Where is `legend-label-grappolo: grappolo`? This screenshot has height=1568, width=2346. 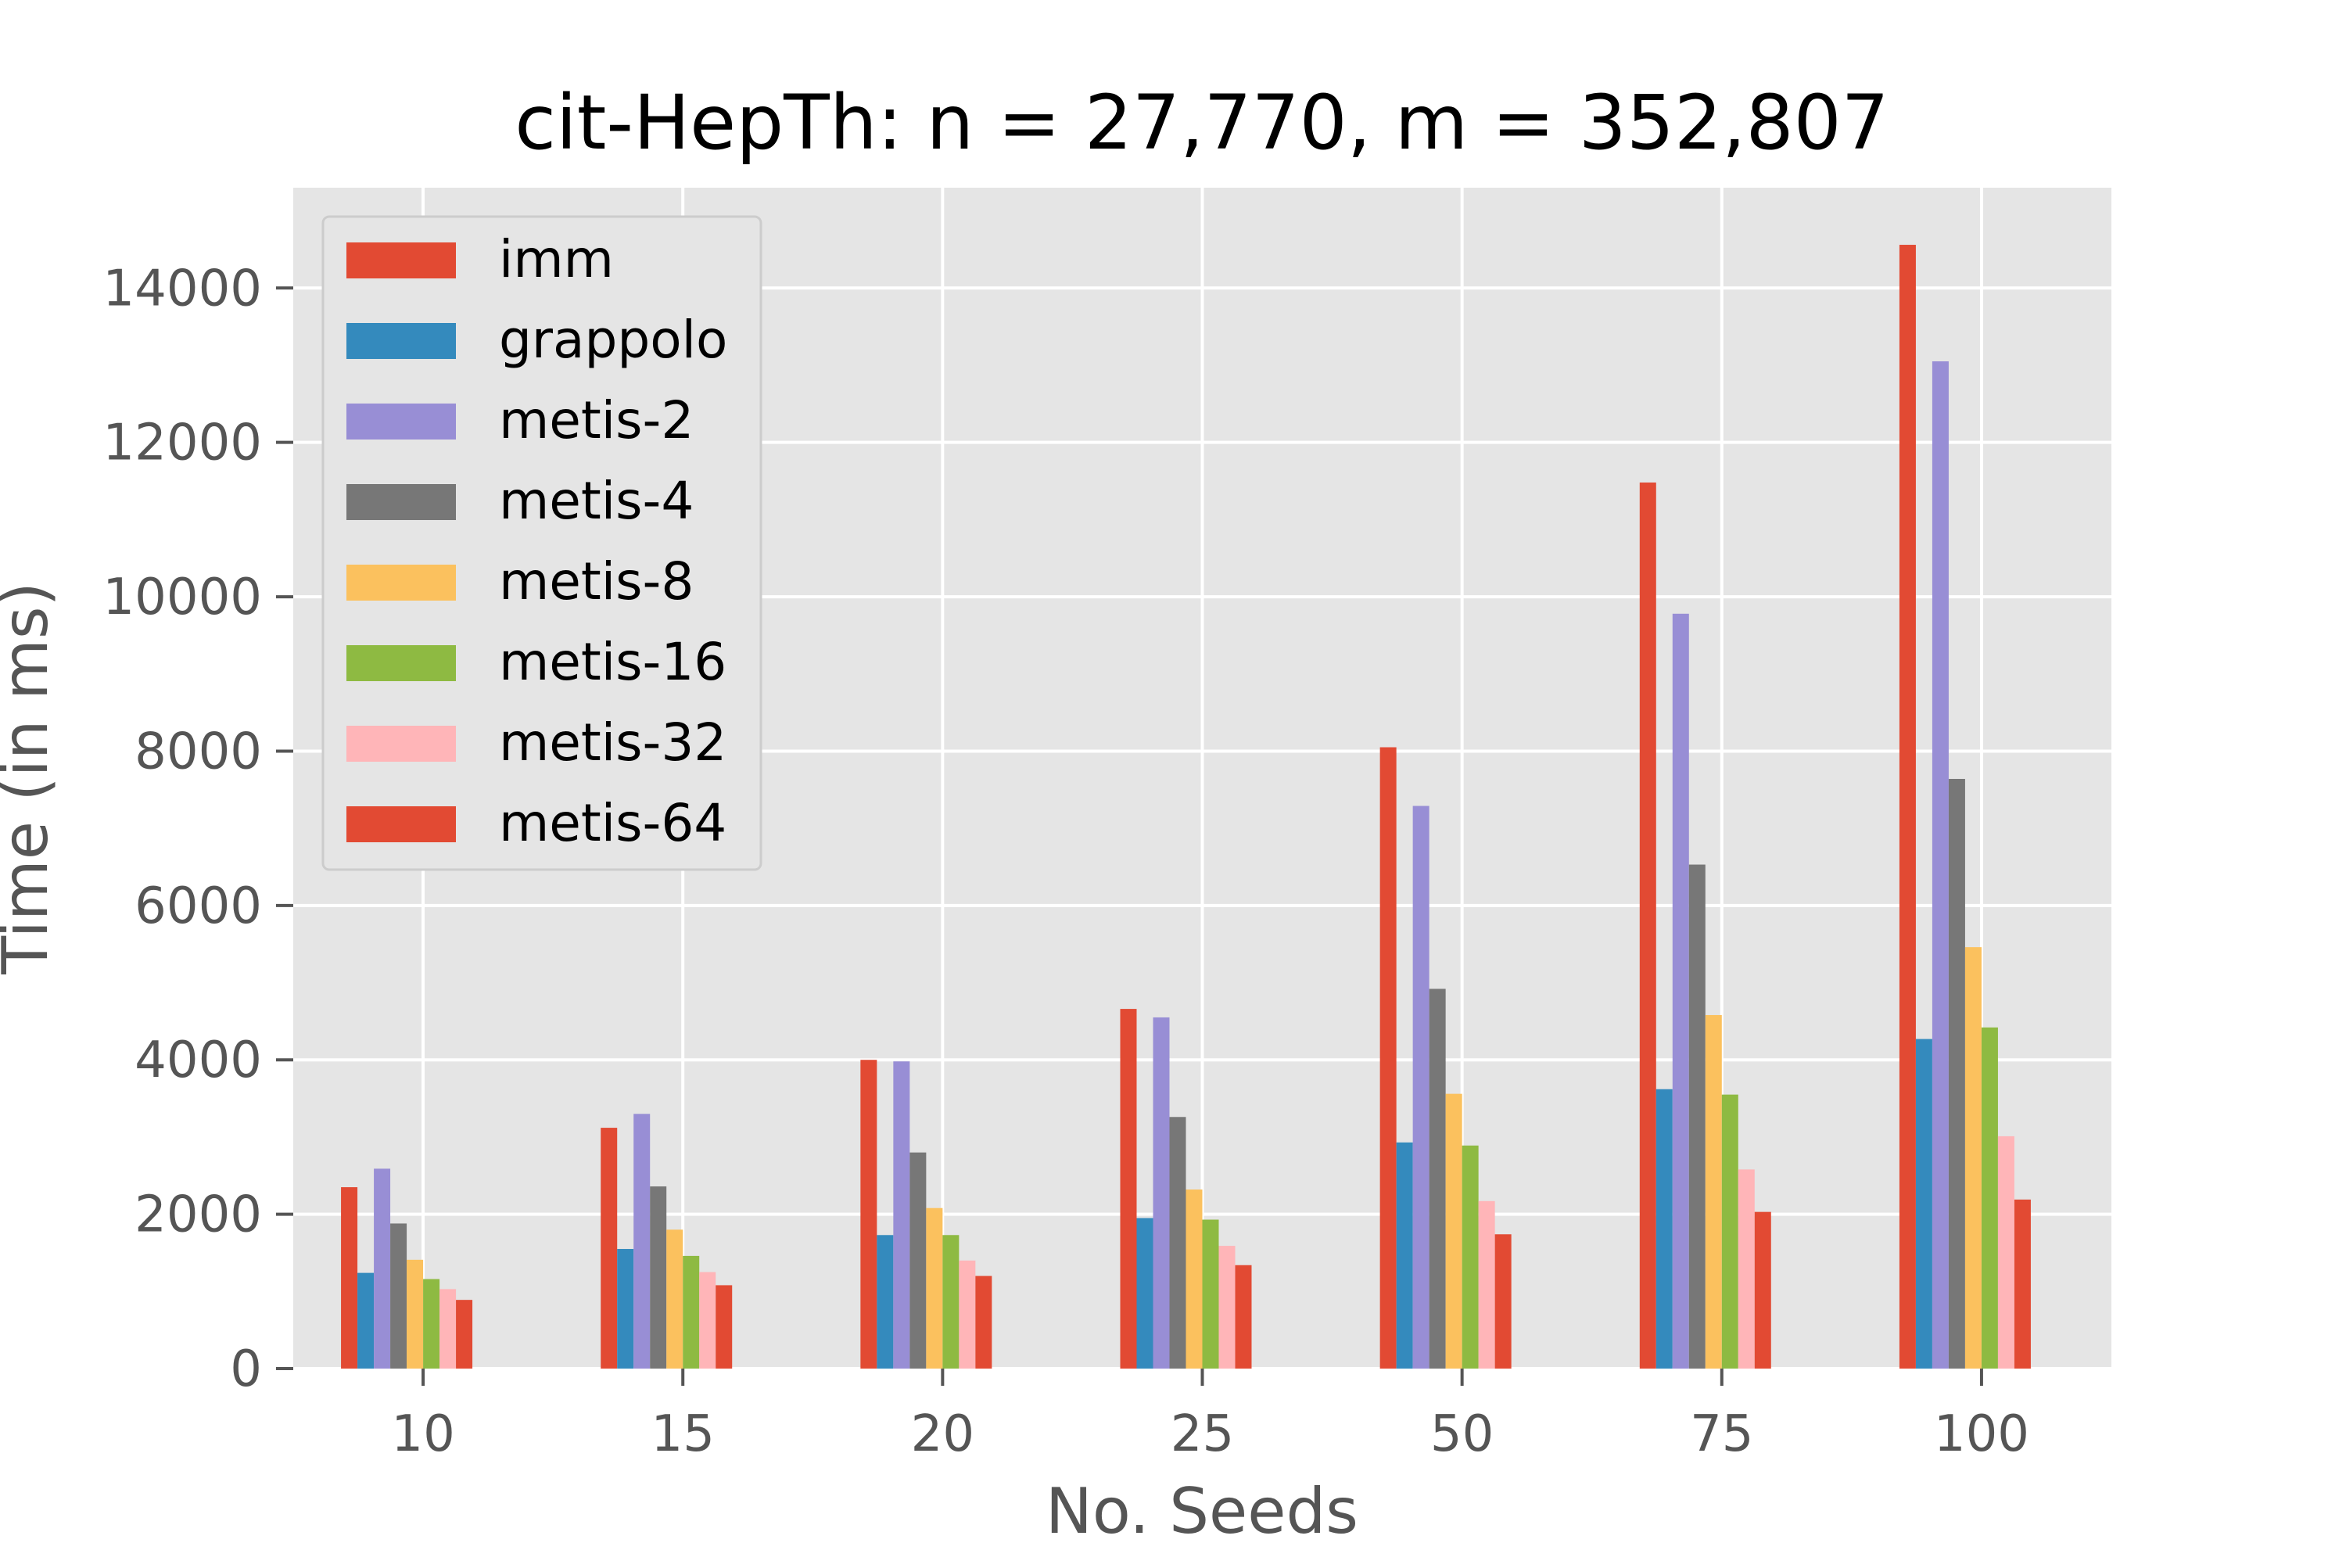 legend-label-grappolo: grappolo is located at coordinates (613, 340).